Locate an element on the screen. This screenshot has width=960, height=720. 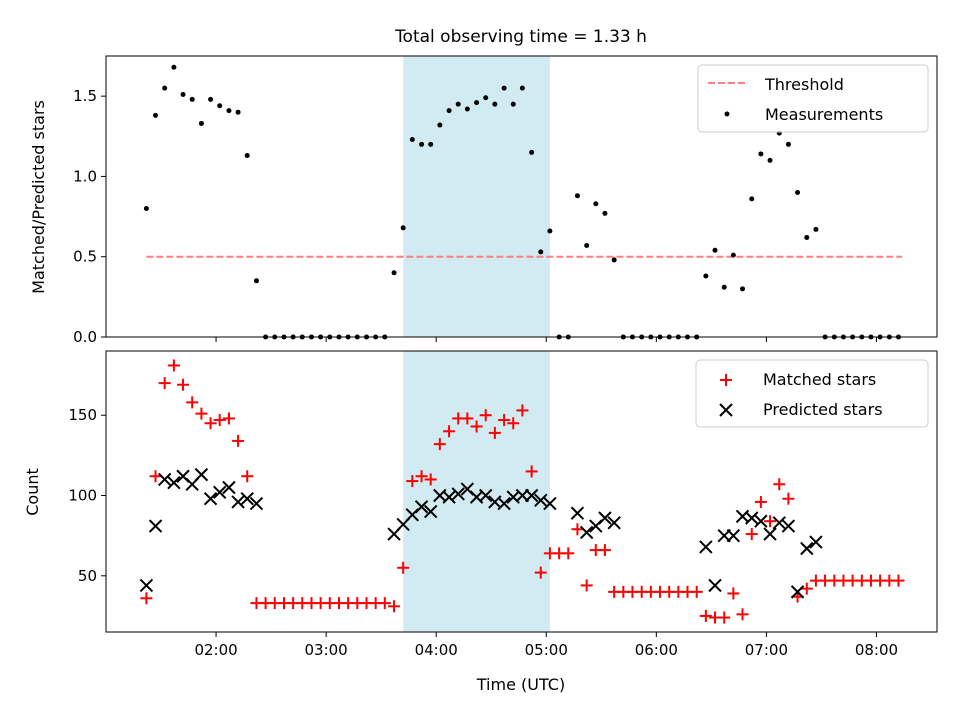
top-legend-box is located at coordinates (813, 98).